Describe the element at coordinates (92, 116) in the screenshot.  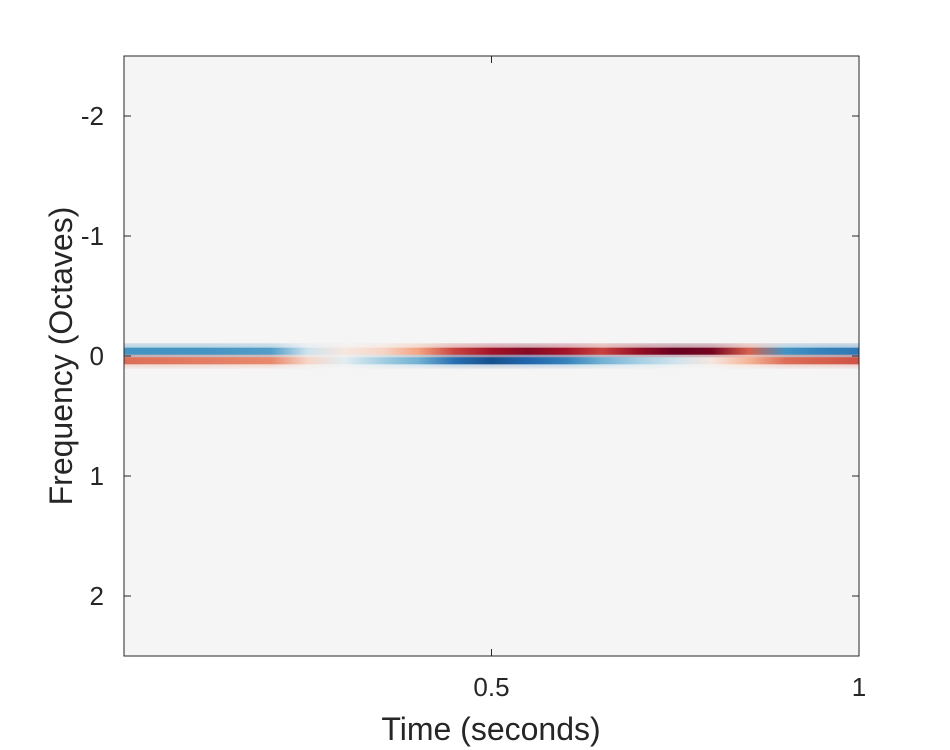
I see `y-tick-label: -2` at that location.